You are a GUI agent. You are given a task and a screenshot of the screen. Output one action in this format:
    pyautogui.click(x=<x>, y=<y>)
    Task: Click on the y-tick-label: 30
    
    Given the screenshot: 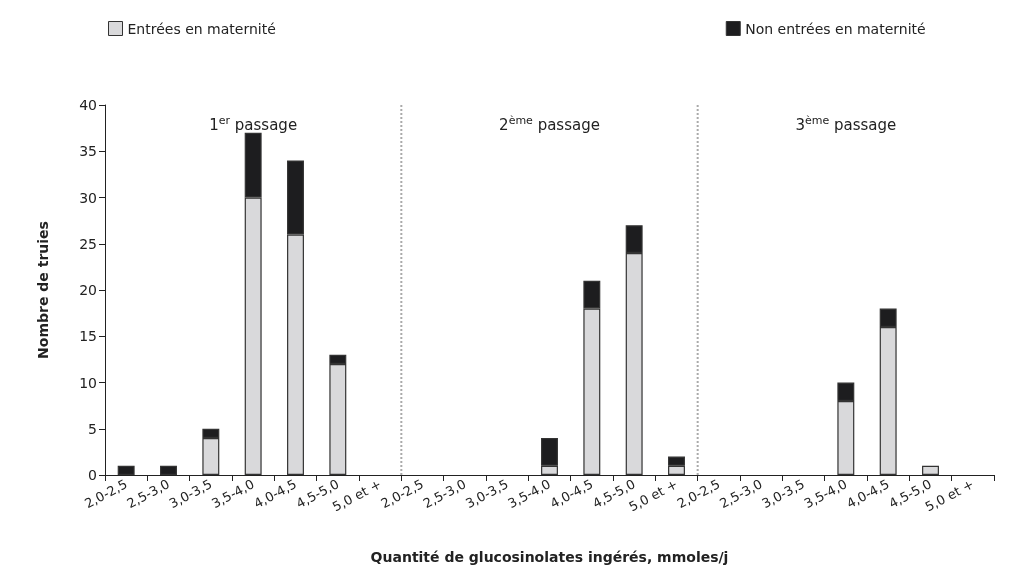 What is the action you would take?
    pyautogui.click(x=88, y=197)
    